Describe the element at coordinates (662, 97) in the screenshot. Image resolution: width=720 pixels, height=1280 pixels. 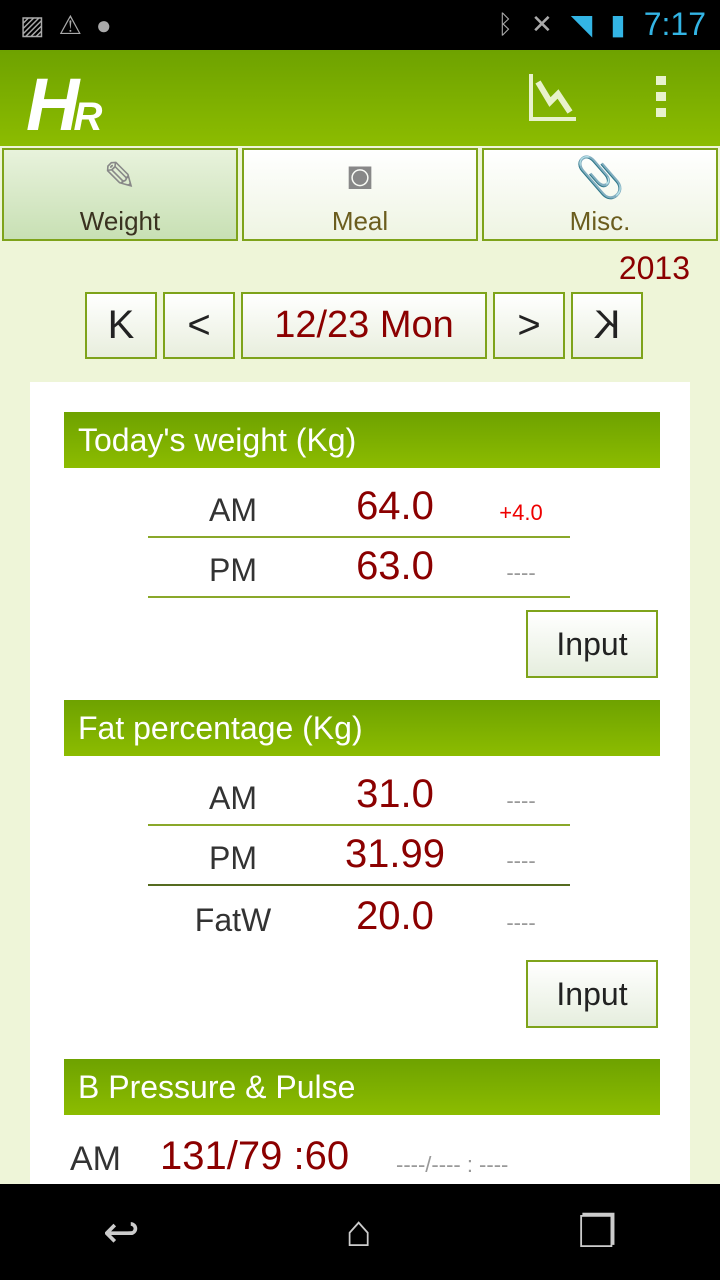
I see `overflow-menu-icon` at that location.